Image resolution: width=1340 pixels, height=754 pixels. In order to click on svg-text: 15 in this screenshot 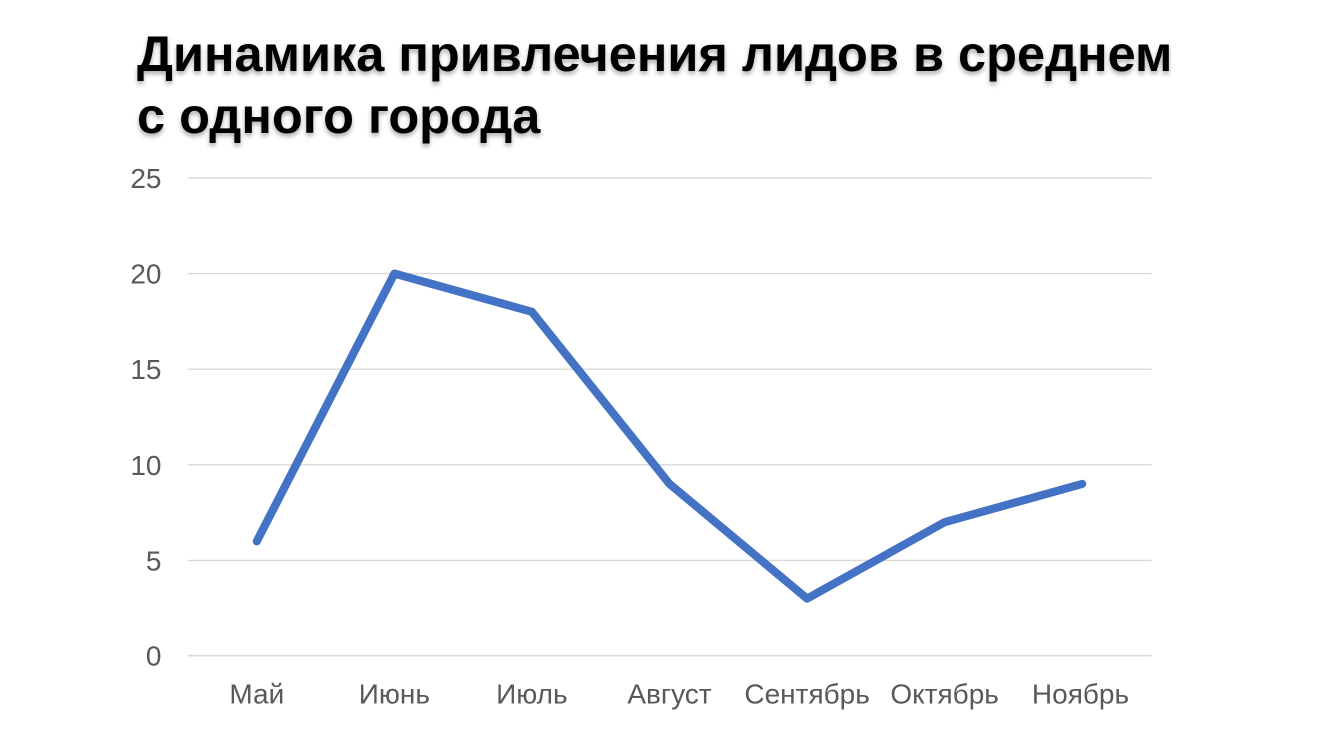, I will do `click(145, 369)`.